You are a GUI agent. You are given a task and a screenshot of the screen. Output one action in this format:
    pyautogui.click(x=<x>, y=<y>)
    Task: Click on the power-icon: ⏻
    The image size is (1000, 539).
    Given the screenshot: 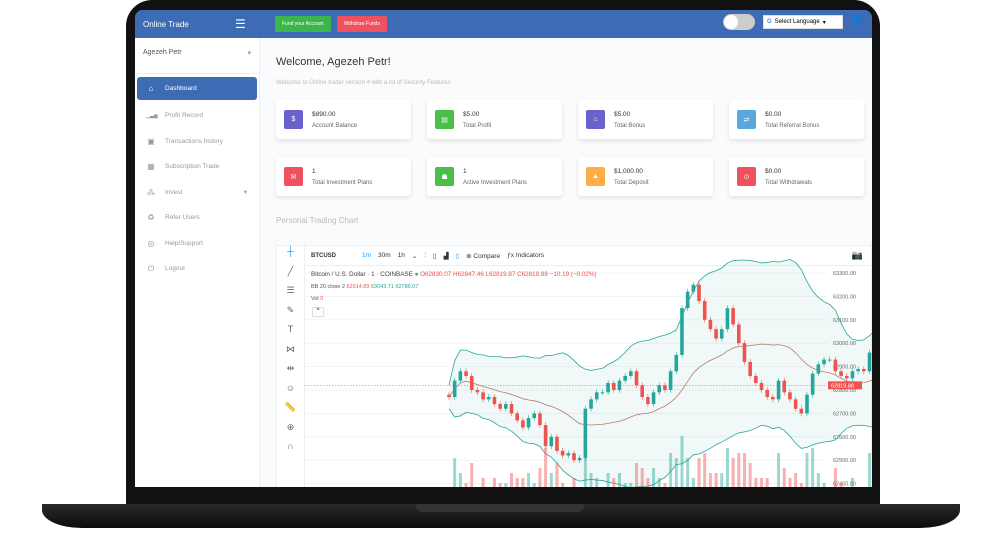 What is the action you would take?
    pyautogui.click(x=151, y=268)
    